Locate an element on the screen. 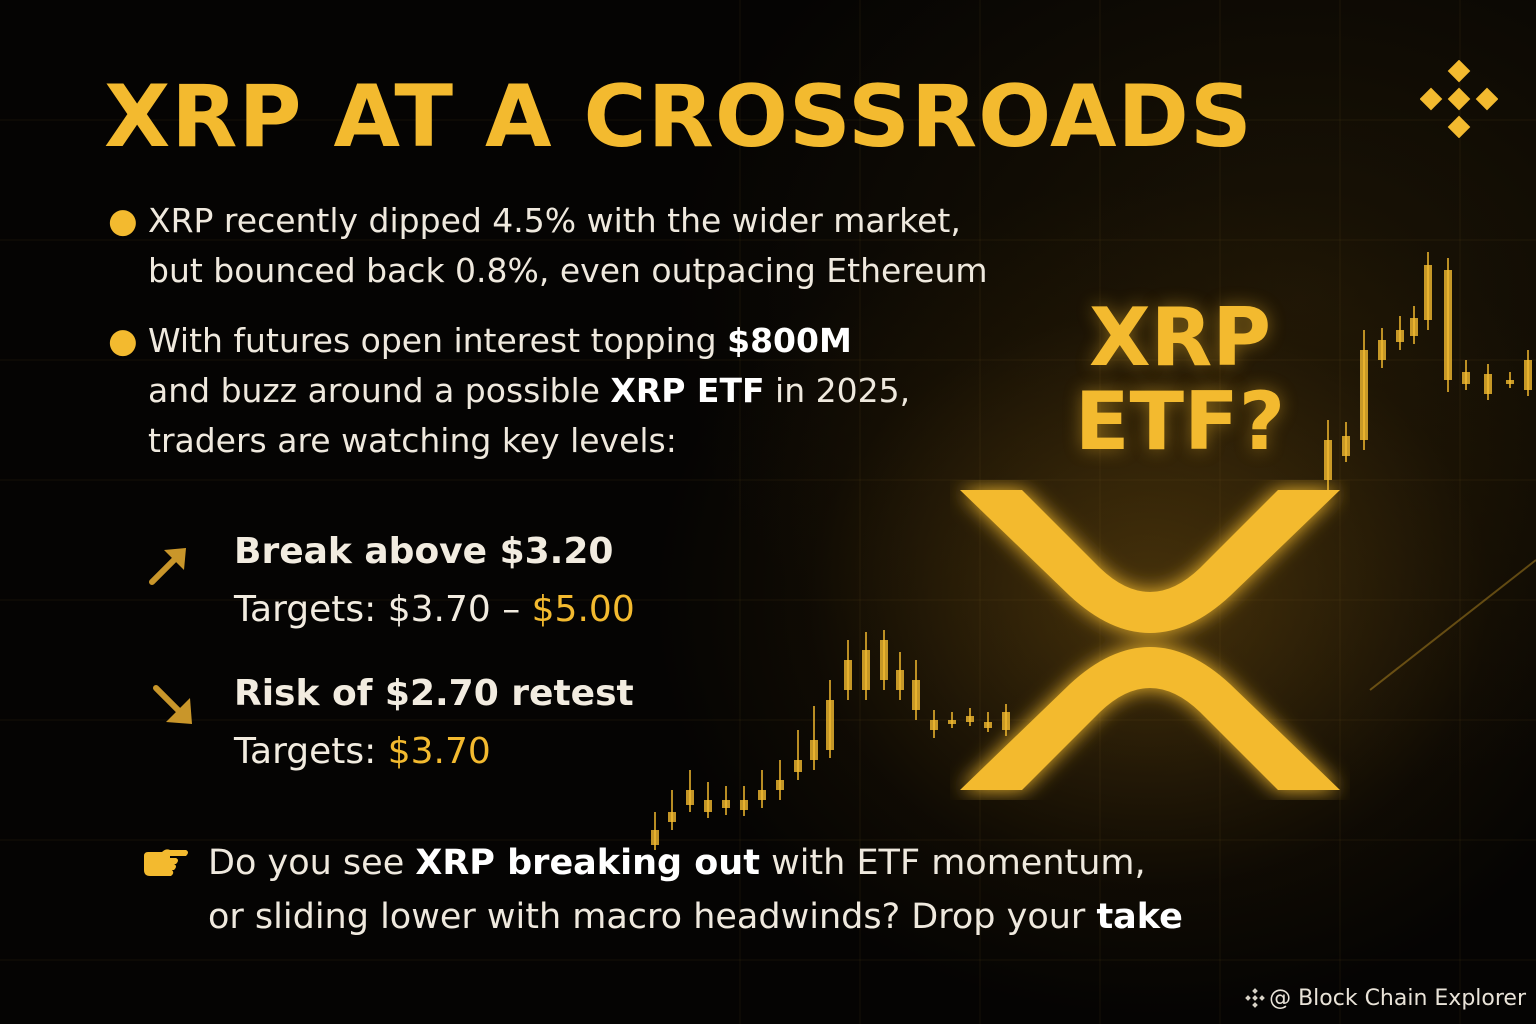 This screenshot has width=1536, height=1024. text-line: traders are watching key levels: is located at coordinates (412, 440).